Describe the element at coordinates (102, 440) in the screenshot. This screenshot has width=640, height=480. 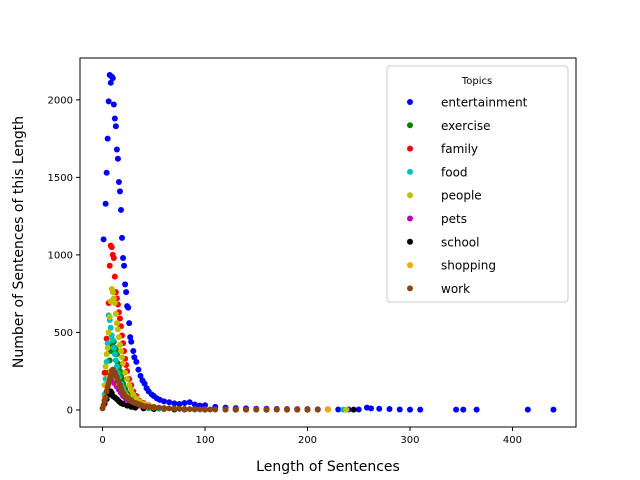
I see `x-tick-label-0: 0` at that location.